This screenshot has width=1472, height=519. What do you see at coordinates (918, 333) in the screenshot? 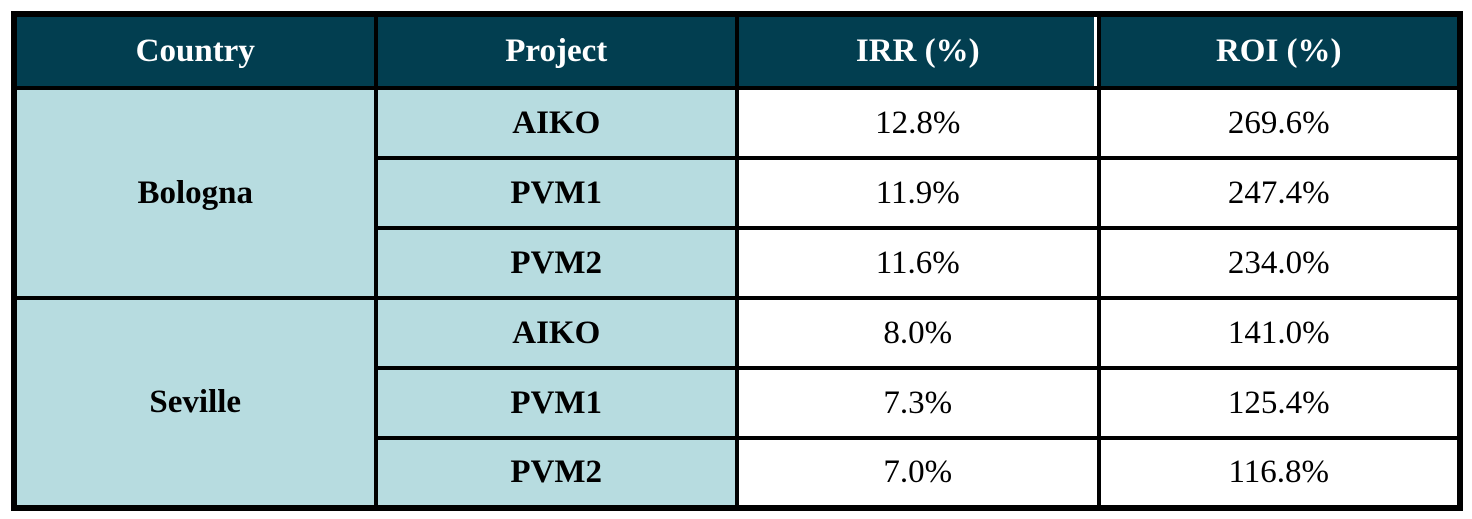
I see `irr-value-cell: 8.0%` at bounding box center [918, 333].